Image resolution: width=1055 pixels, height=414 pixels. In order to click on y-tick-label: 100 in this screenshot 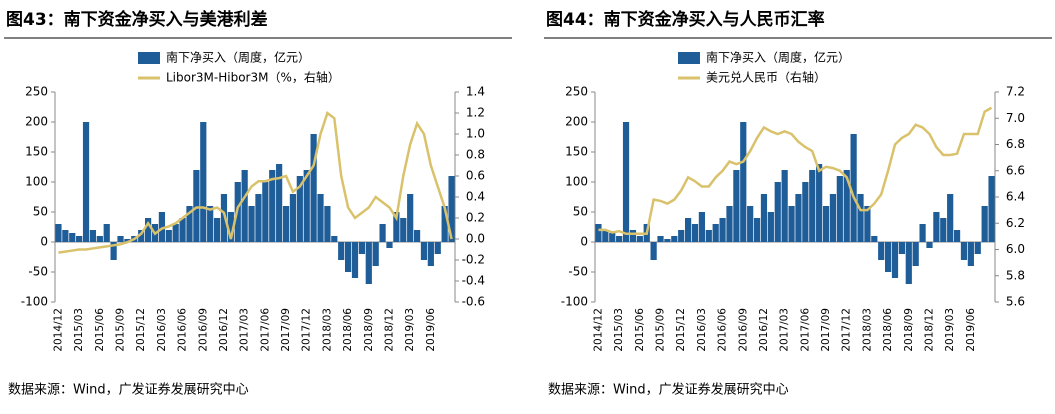, I will do `click(36, 182)`.